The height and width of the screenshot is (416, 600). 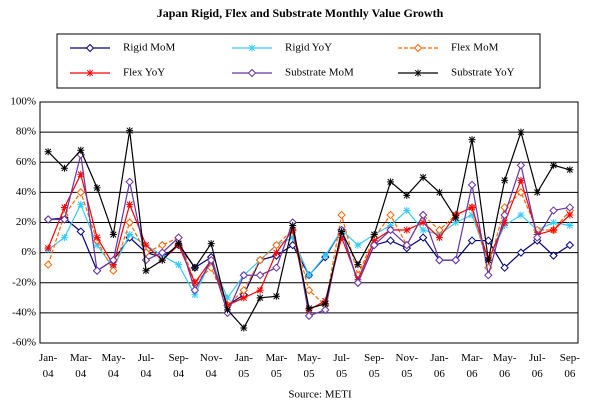 I want to click on x-tick-label-part: Nov-, so click(x=407, y=358).